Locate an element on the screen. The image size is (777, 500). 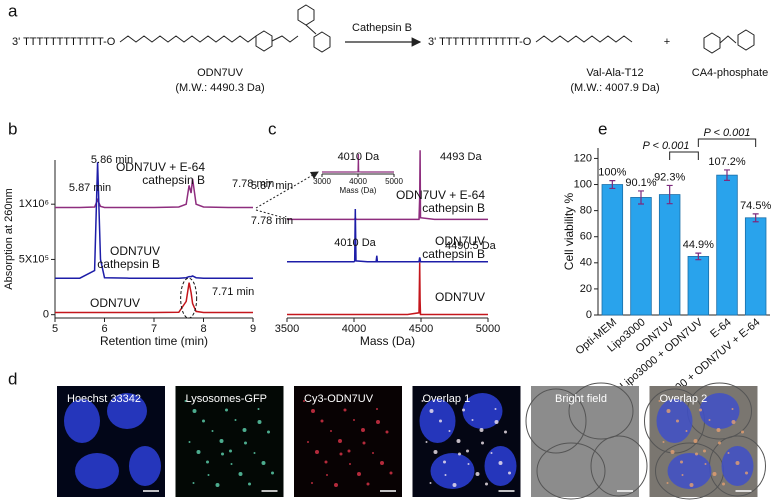
image-label: Cy3-ODN7UV is located at coordinates (339, 399).